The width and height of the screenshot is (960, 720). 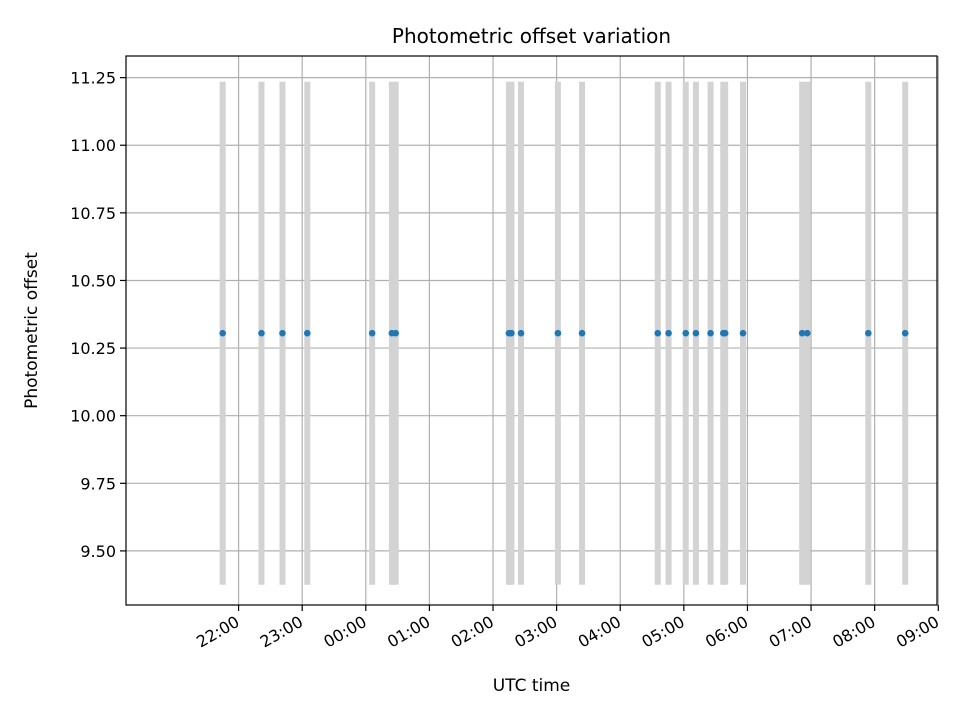 What do you see at coordinates (564, 333) in the screenshot?
I see `data-points` at bounding box center [564, 333].